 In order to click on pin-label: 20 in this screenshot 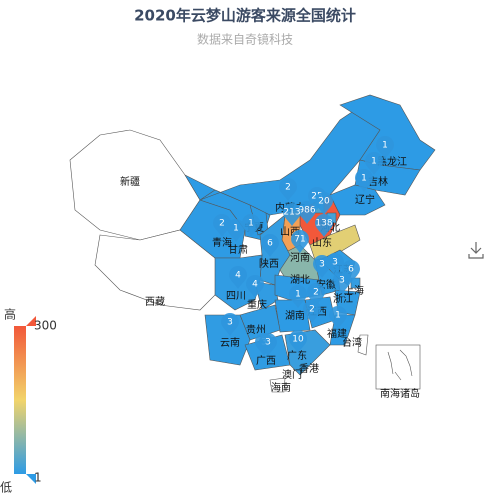, I will do `click(324, 202)`.